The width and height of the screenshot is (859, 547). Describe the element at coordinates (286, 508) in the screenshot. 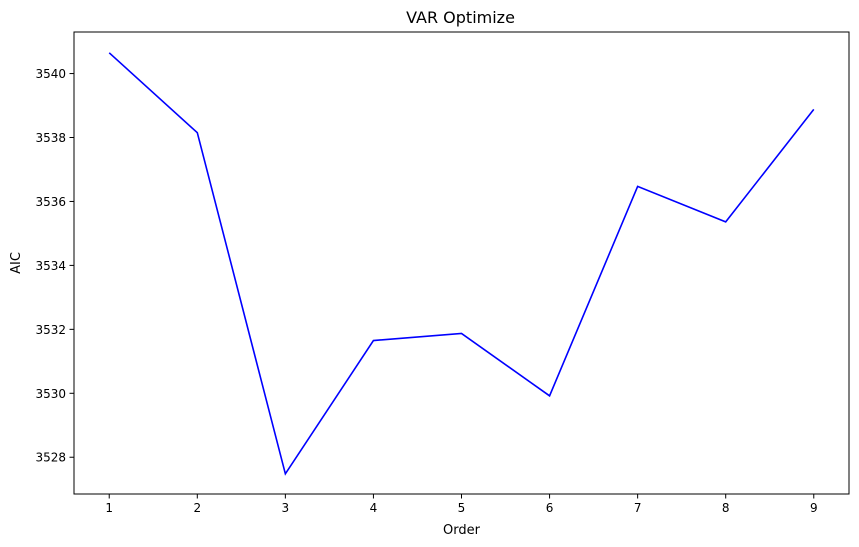

I see `x-tick-label: 3` at that location.